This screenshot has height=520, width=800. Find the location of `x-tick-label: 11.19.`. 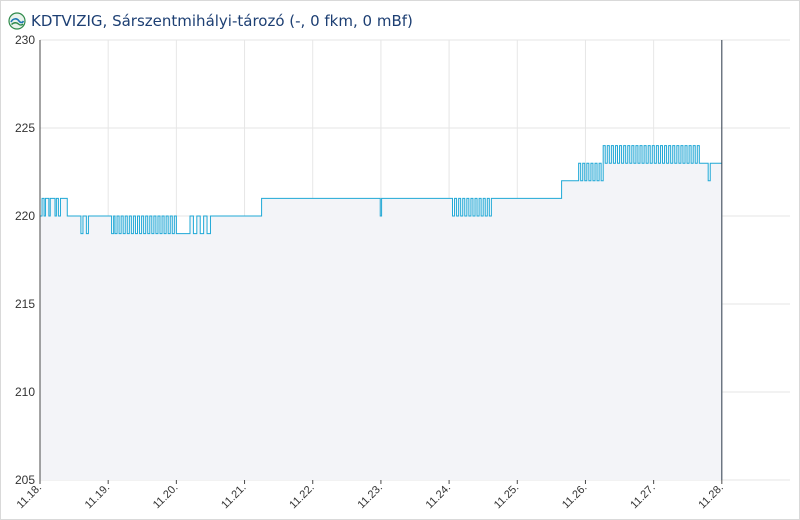

x-tick-label: 11.19. is located at coordinates (98, 497).